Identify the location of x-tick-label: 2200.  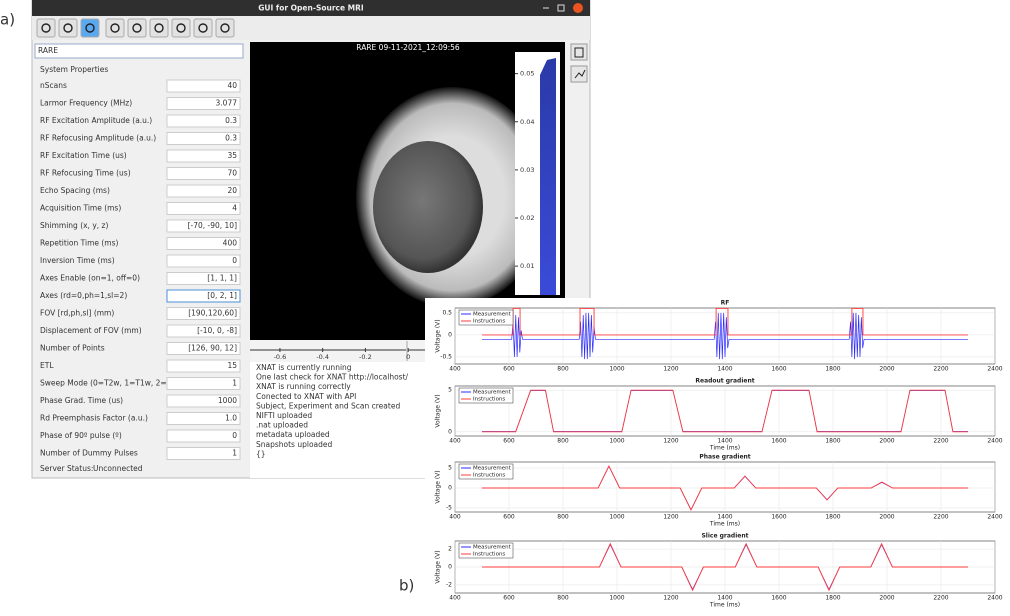
(940, 598).